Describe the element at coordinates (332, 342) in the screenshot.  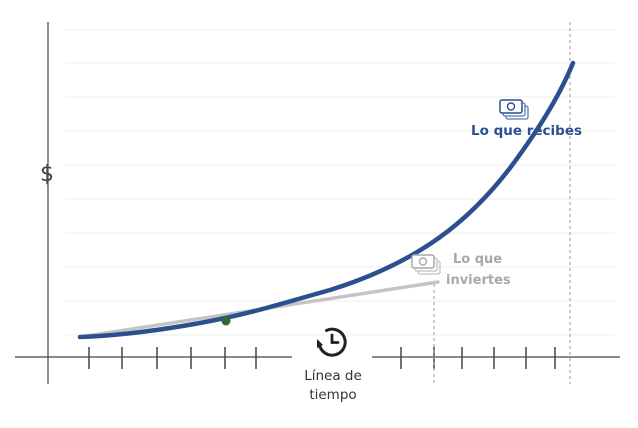
I see `clock-rewind-icon` at that location.